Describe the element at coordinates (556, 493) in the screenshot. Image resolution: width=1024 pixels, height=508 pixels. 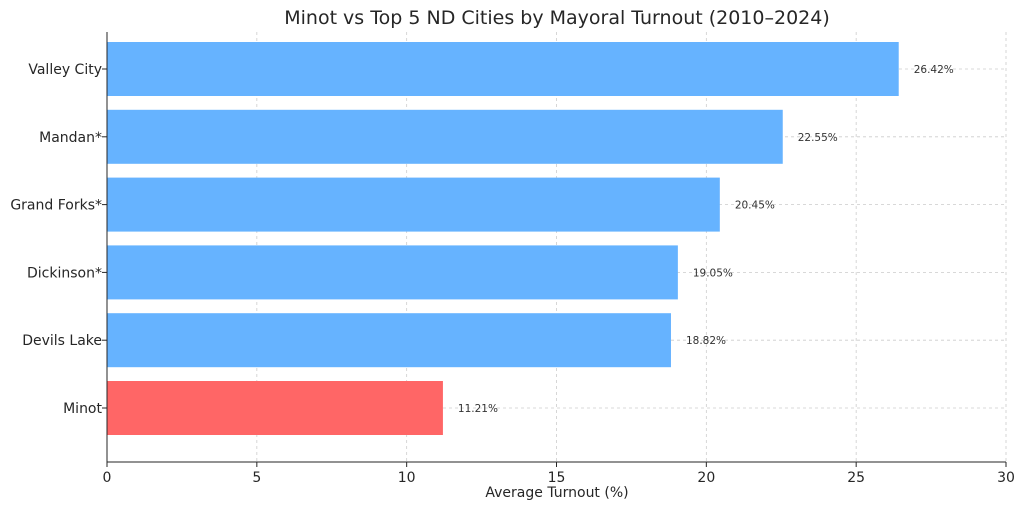
I see `x-axis-label: Average Turnout (%)` at that location.